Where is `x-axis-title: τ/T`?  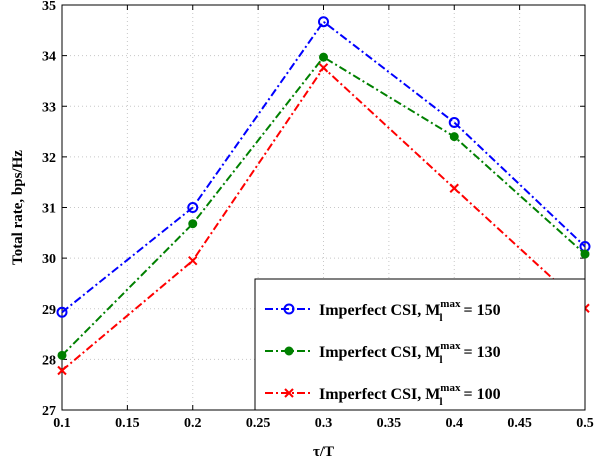
x-axis-title: τ/T is located at coordinates (323, 452).